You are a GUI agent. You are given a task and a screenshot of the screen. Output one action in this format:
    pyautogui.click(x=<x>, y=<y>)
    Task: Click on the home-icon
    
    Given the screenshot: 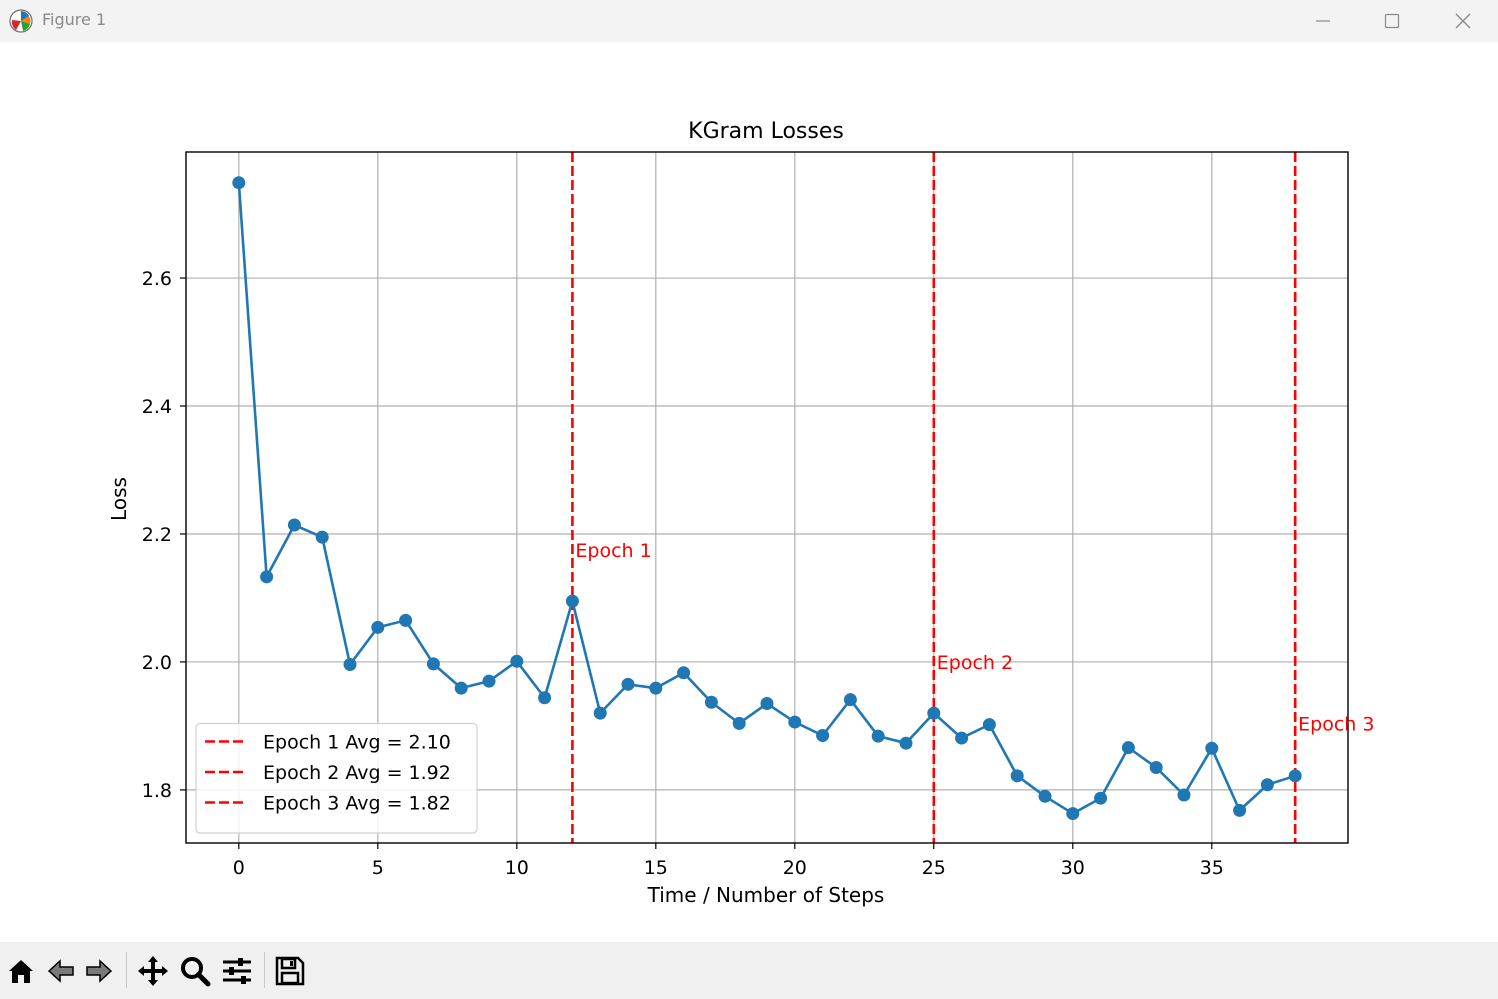 What is the action you would take?
    pyautogui.click(x=21, y=971)
    